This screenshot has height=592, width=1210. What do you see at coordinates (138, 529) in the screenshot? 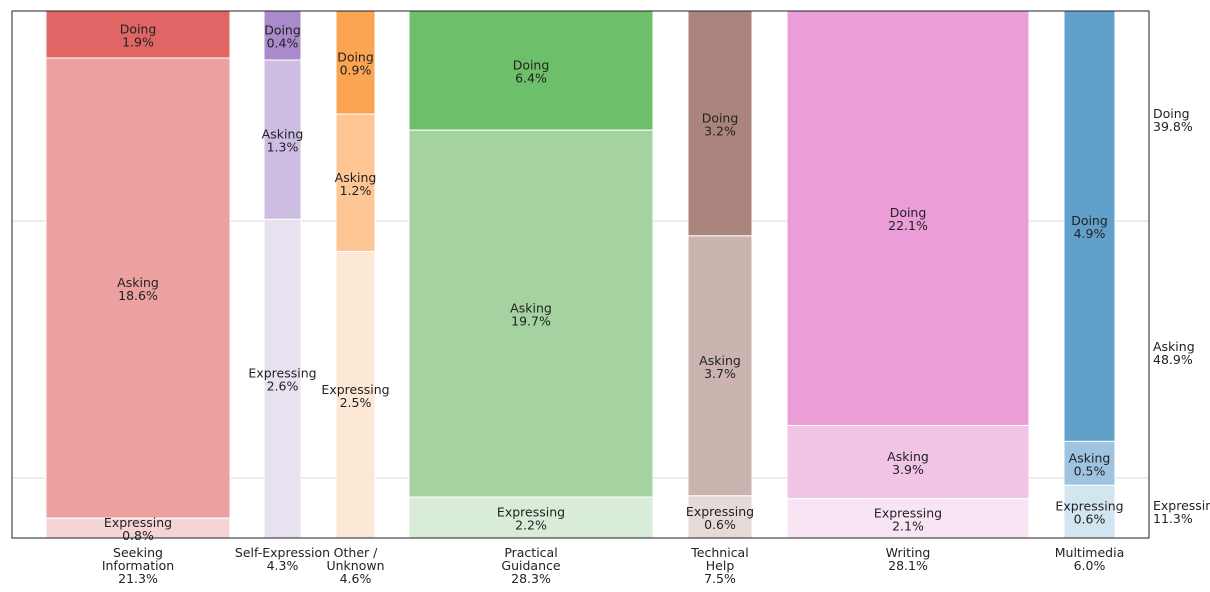
I see `tile-label-seeking-information-expressing: Expressing 0.8%` at bounding box center [138, 529].